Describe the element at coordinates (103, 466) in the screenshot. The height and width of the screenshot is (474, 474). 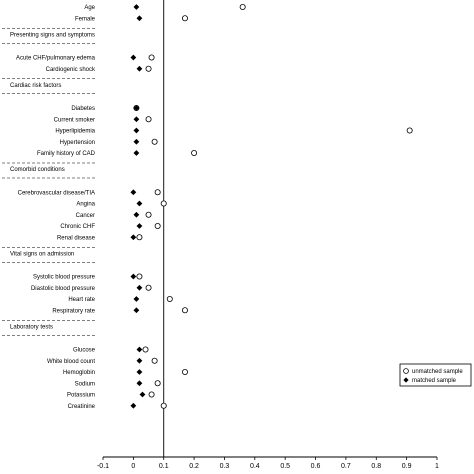
I see `x-tick-label: -0.1` at that location.